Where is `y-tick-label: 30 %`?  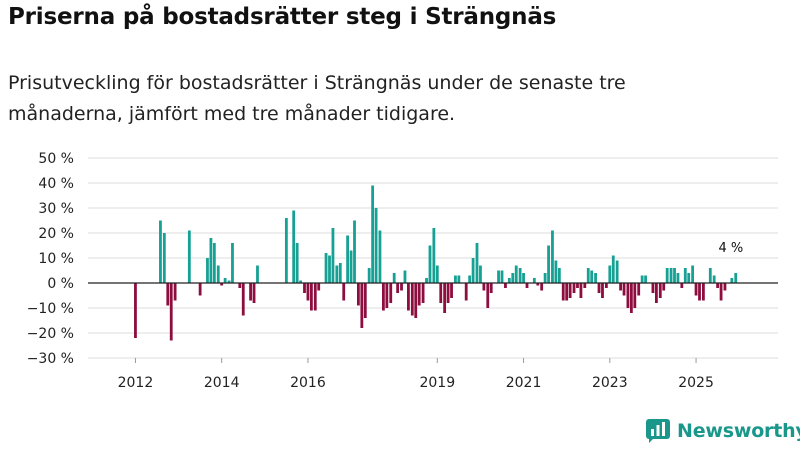 y-tick-label: 30 % is located at coordinates (56, 209).